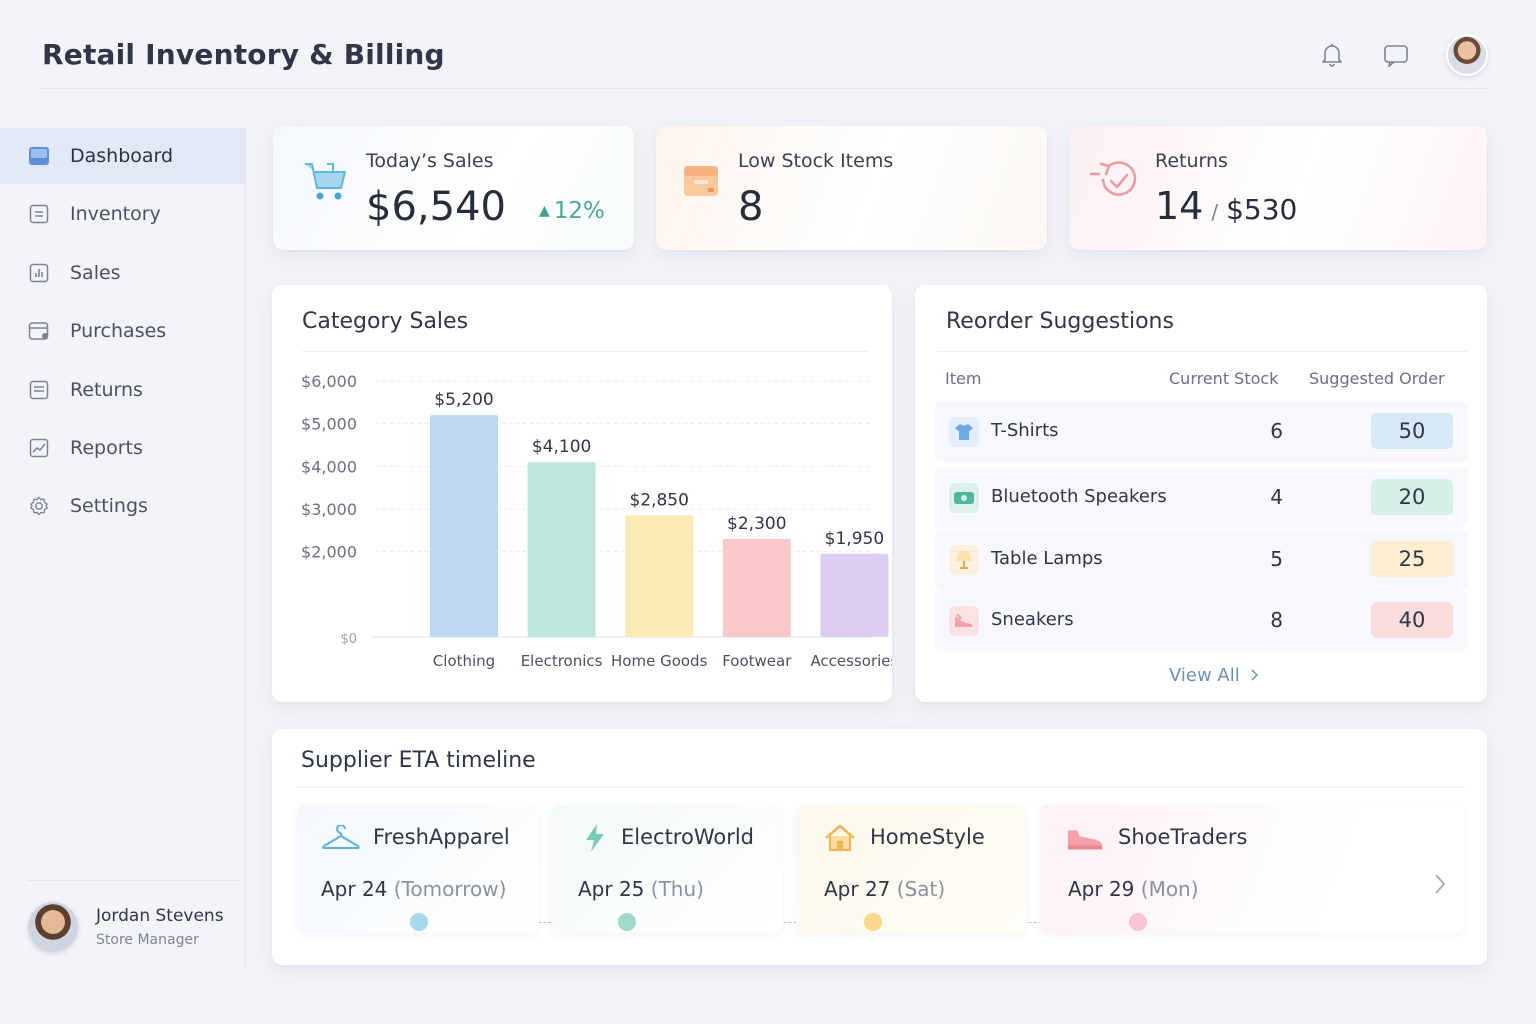 The height and width of the screenshot is (1024, 1536). What do you see at coordinates (463, 400) in the screenshot?
I see `bar-value-label: $5,200` at bounding box center [463, 400].